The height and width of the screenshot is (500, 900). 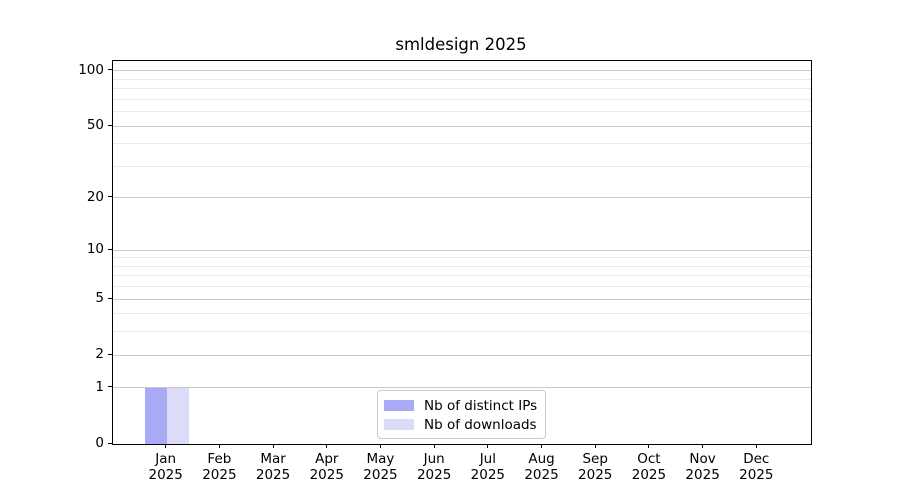 What do you see at coordinates (541, 459) in the screenshot?
I see `x-tick-month: Aug` at bounding box center [541, 459].